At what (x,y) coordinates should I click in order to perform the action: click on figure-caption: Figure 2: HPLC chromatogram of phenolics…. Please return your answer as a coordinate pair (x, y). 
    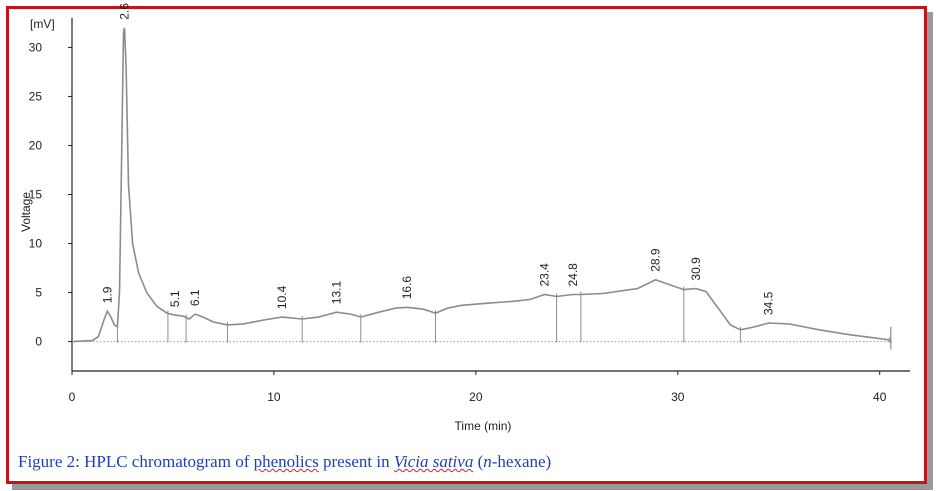
    Looking at the image, I should click on (284, 462).